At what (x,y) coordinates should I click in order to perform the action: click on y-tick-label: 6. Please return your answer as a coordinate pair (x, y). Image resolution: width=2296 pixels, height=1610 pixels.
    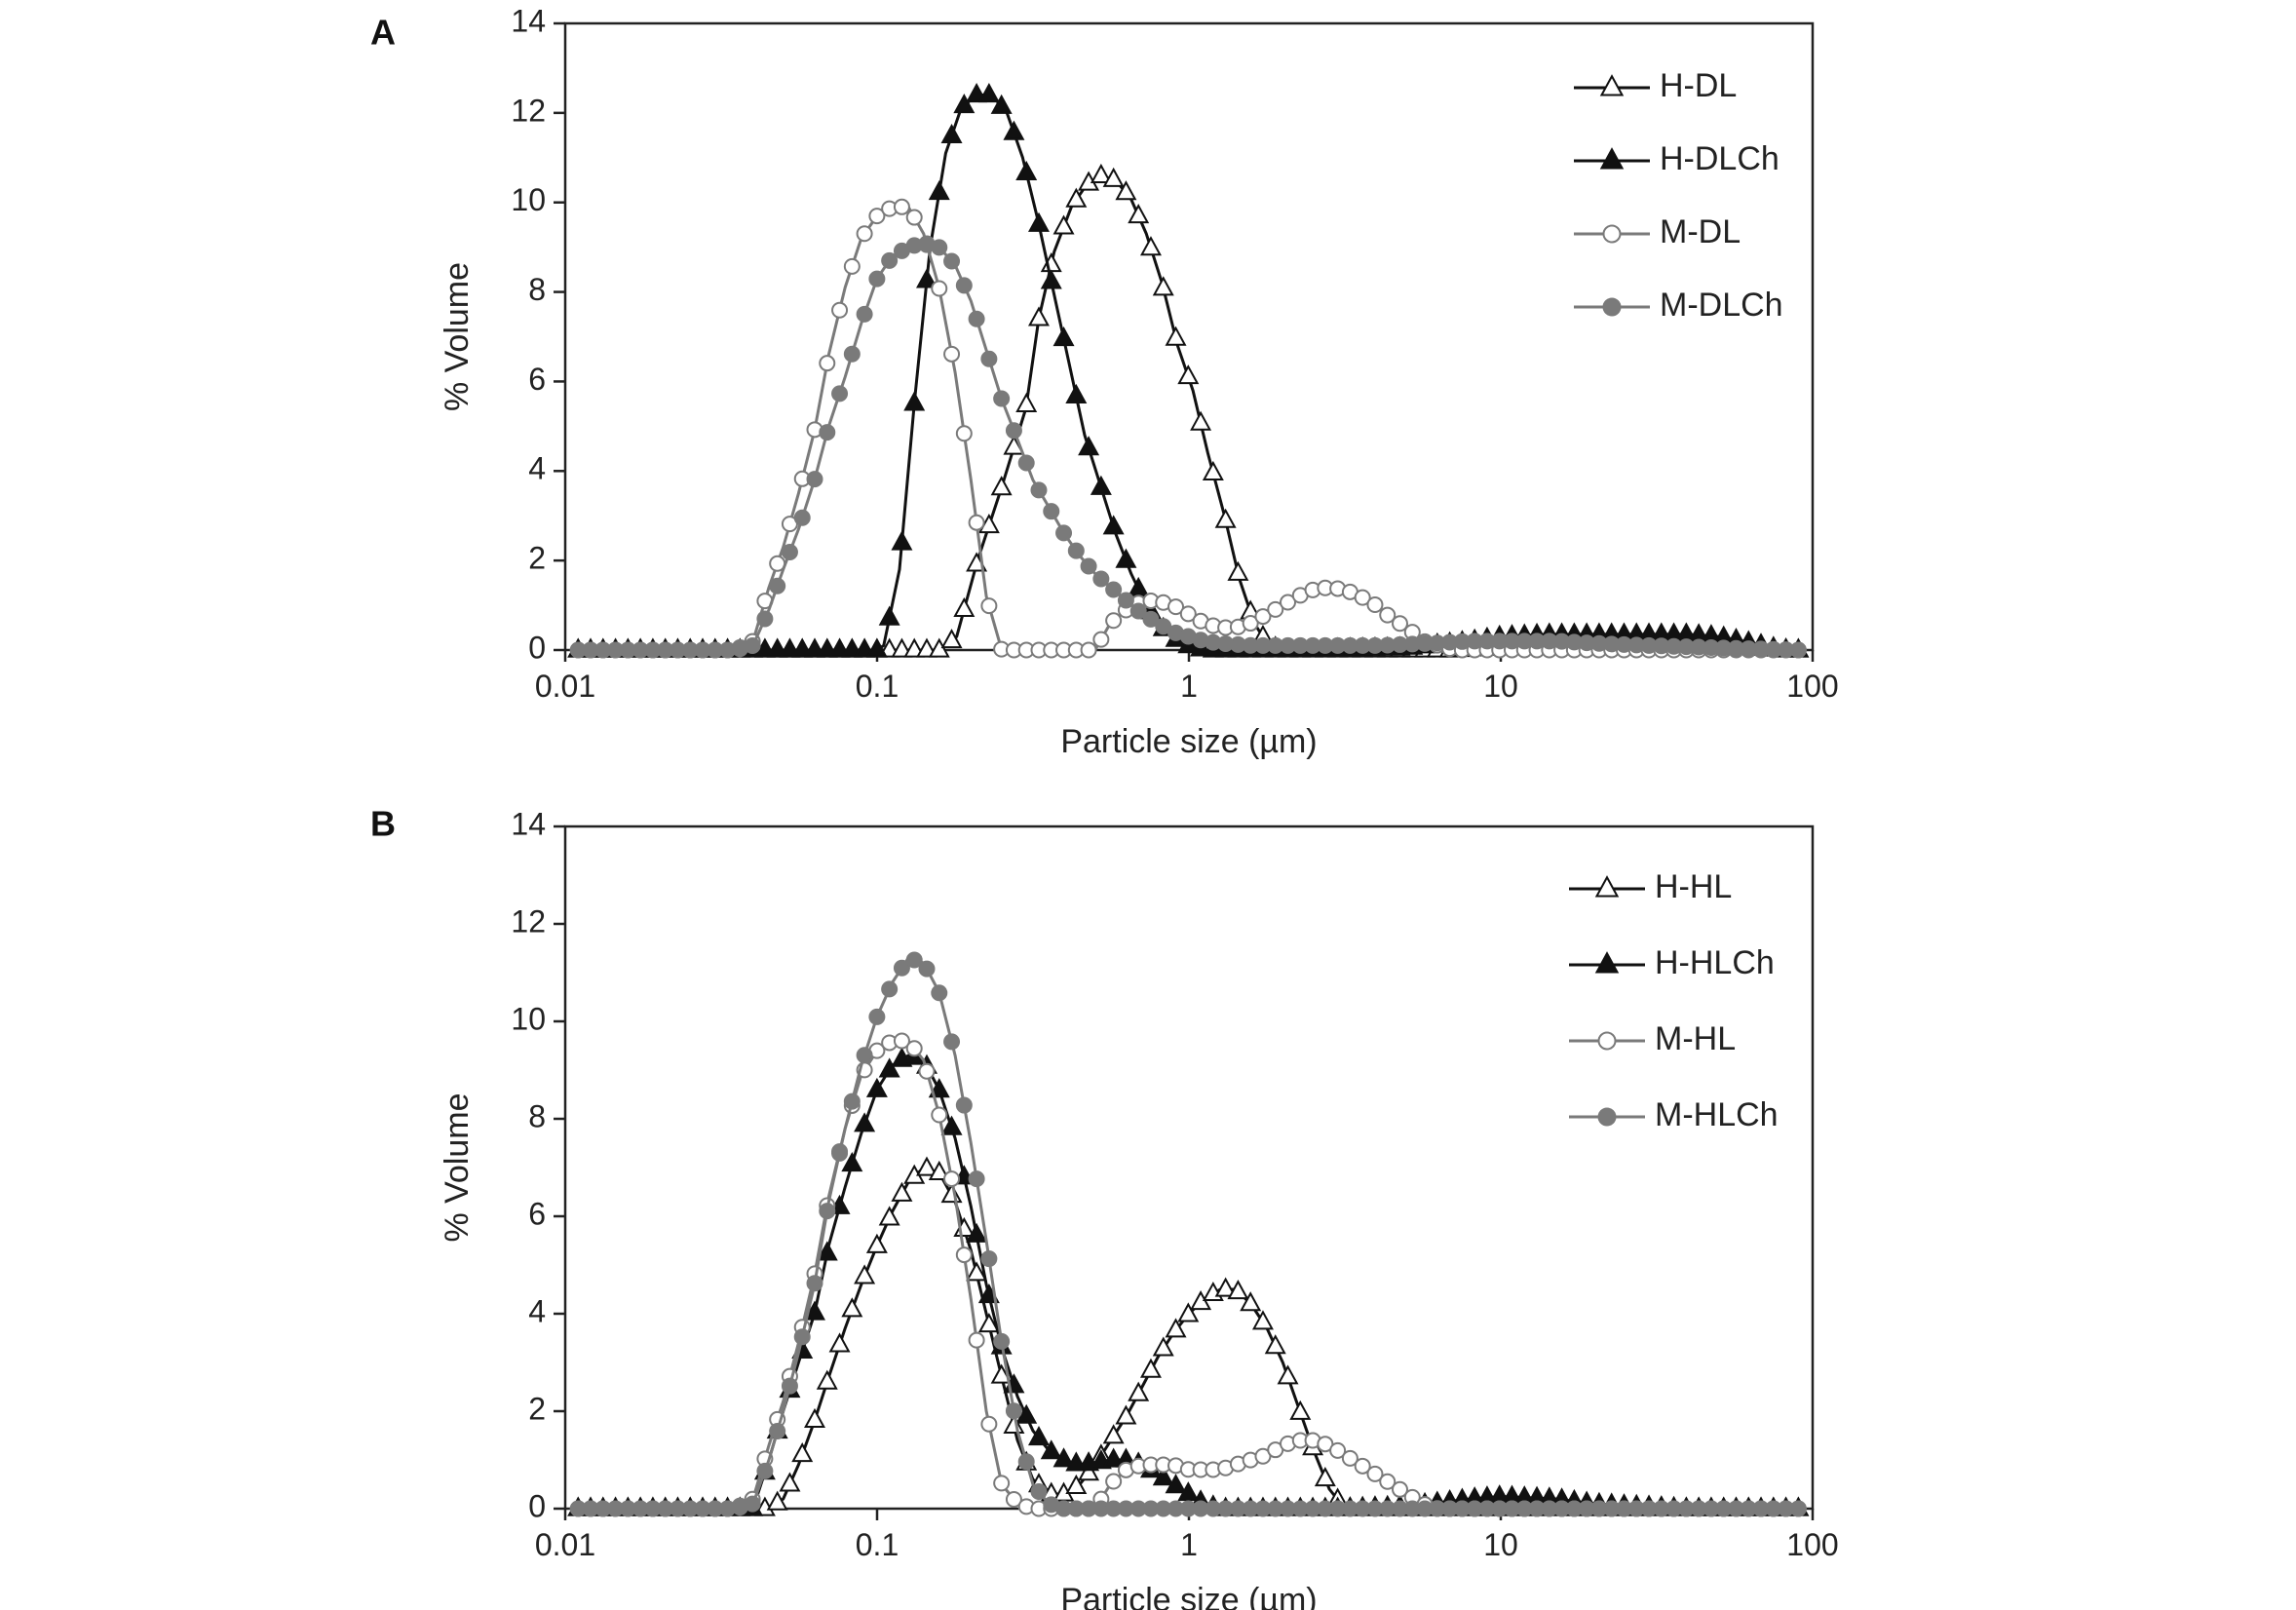
    Looking at the image, I should click on (537, 379).